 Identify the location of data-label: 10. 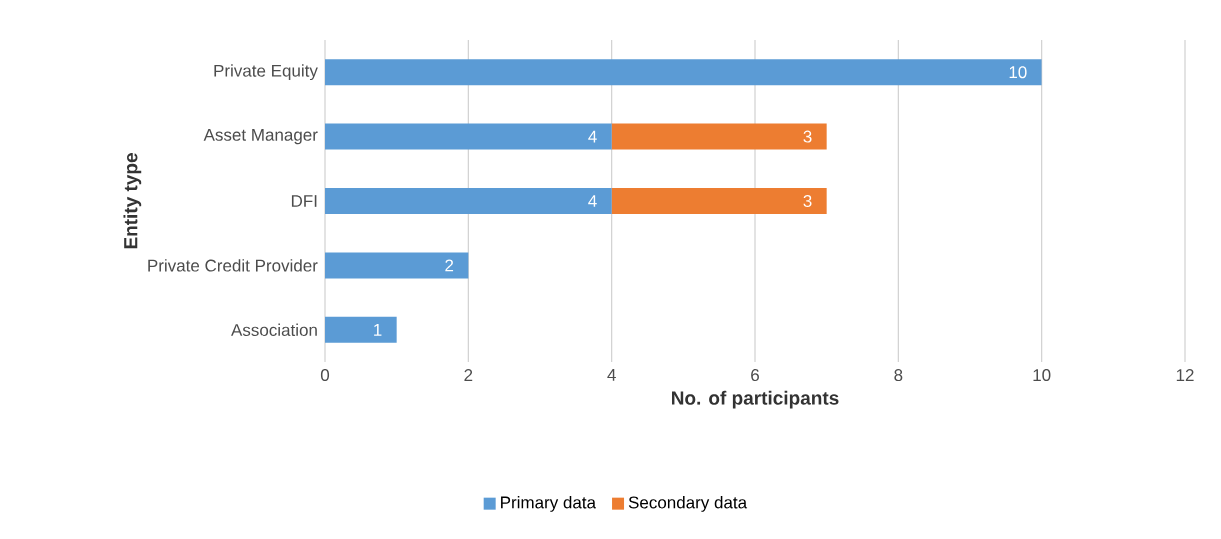
(1018, 72).